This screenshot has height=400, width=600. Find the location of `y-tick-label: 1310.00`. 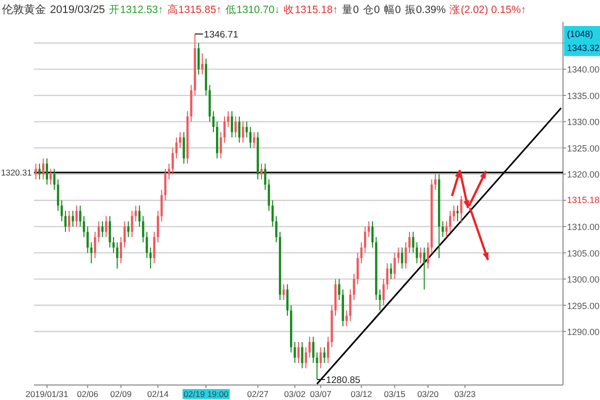

y-tick-label: 1310.00 is located at coordinates (583, 227).